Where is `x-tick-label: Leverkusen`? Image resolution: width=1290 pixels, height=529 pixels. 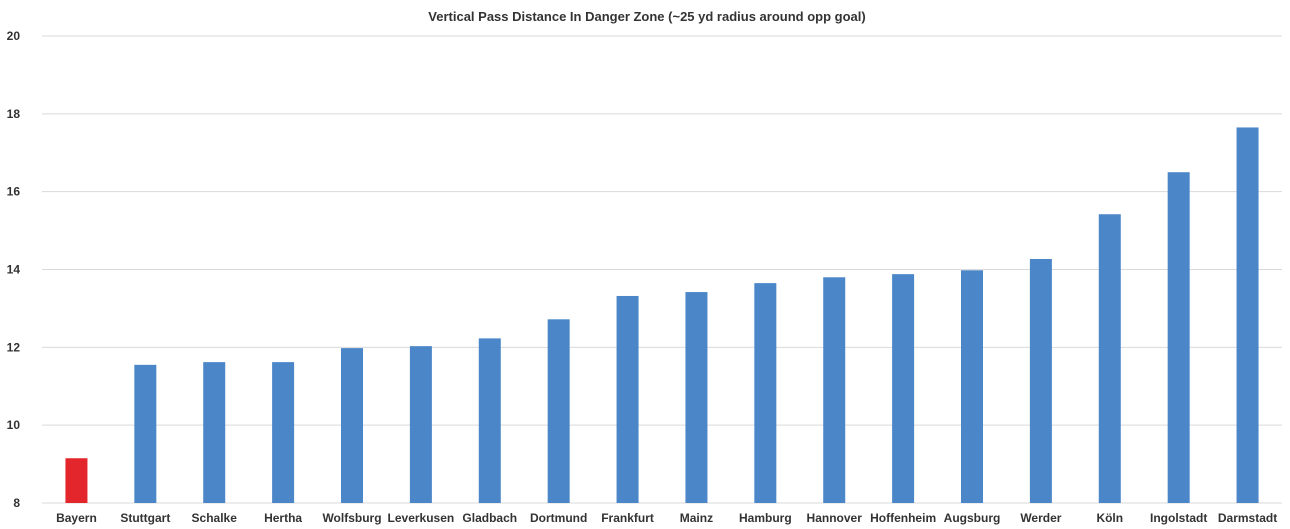
x-tick-label: Leverkusen is located at coordinates (421, 518).